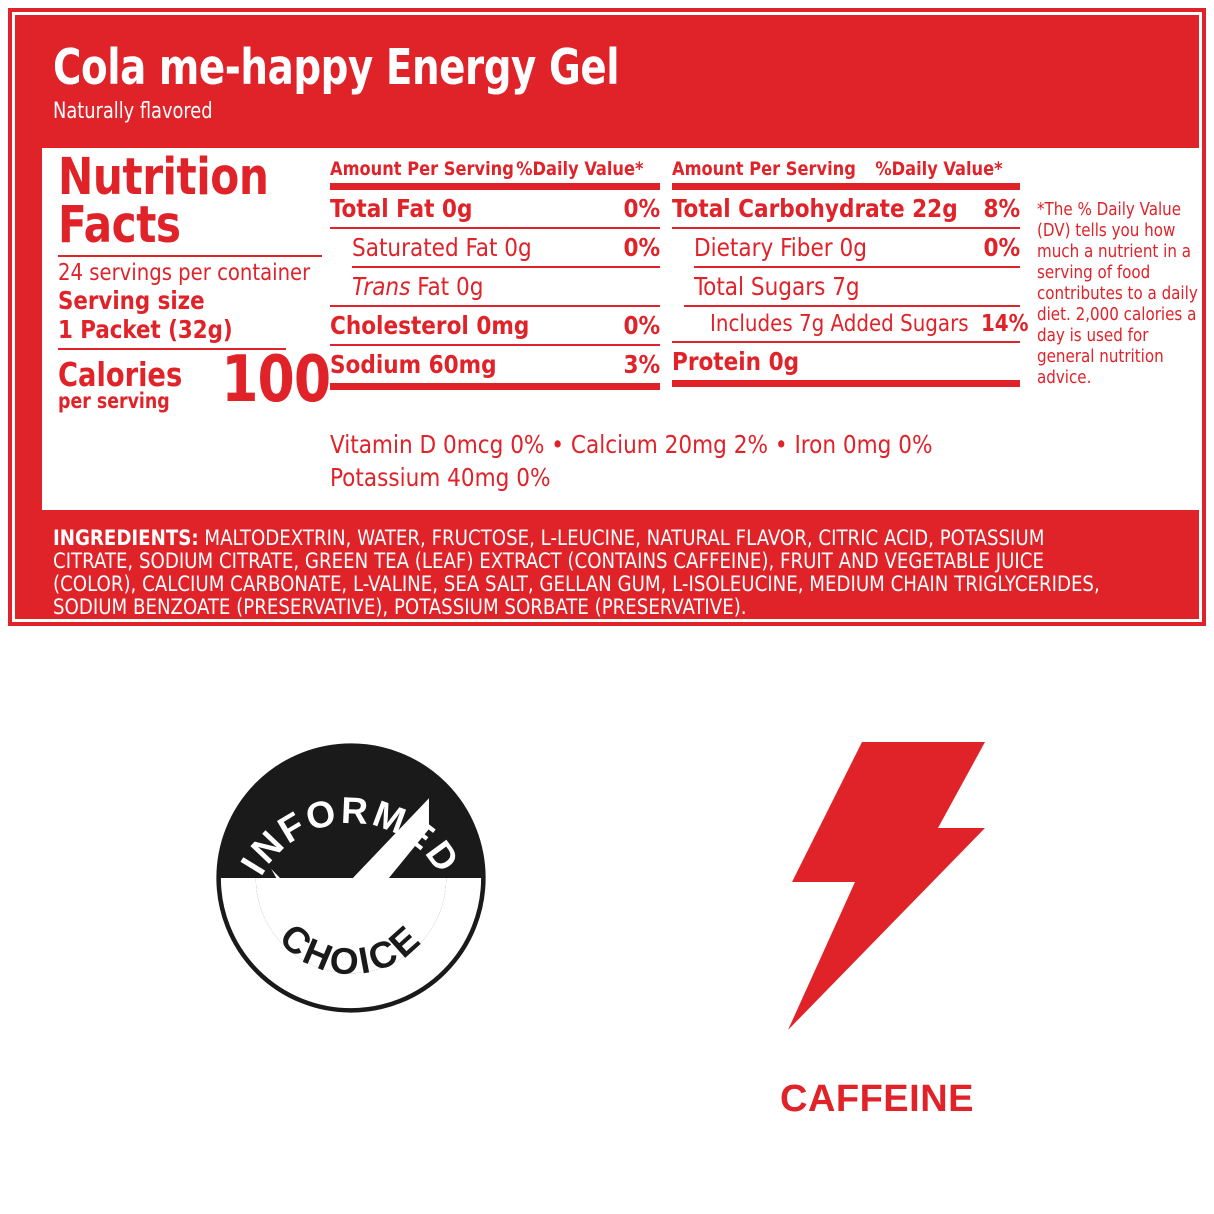 This screenshot has width=1214, height=1214. Describe the element at coordinates (846, 360) in the screenshot. I see `table-row: Protein 0g` at that location.